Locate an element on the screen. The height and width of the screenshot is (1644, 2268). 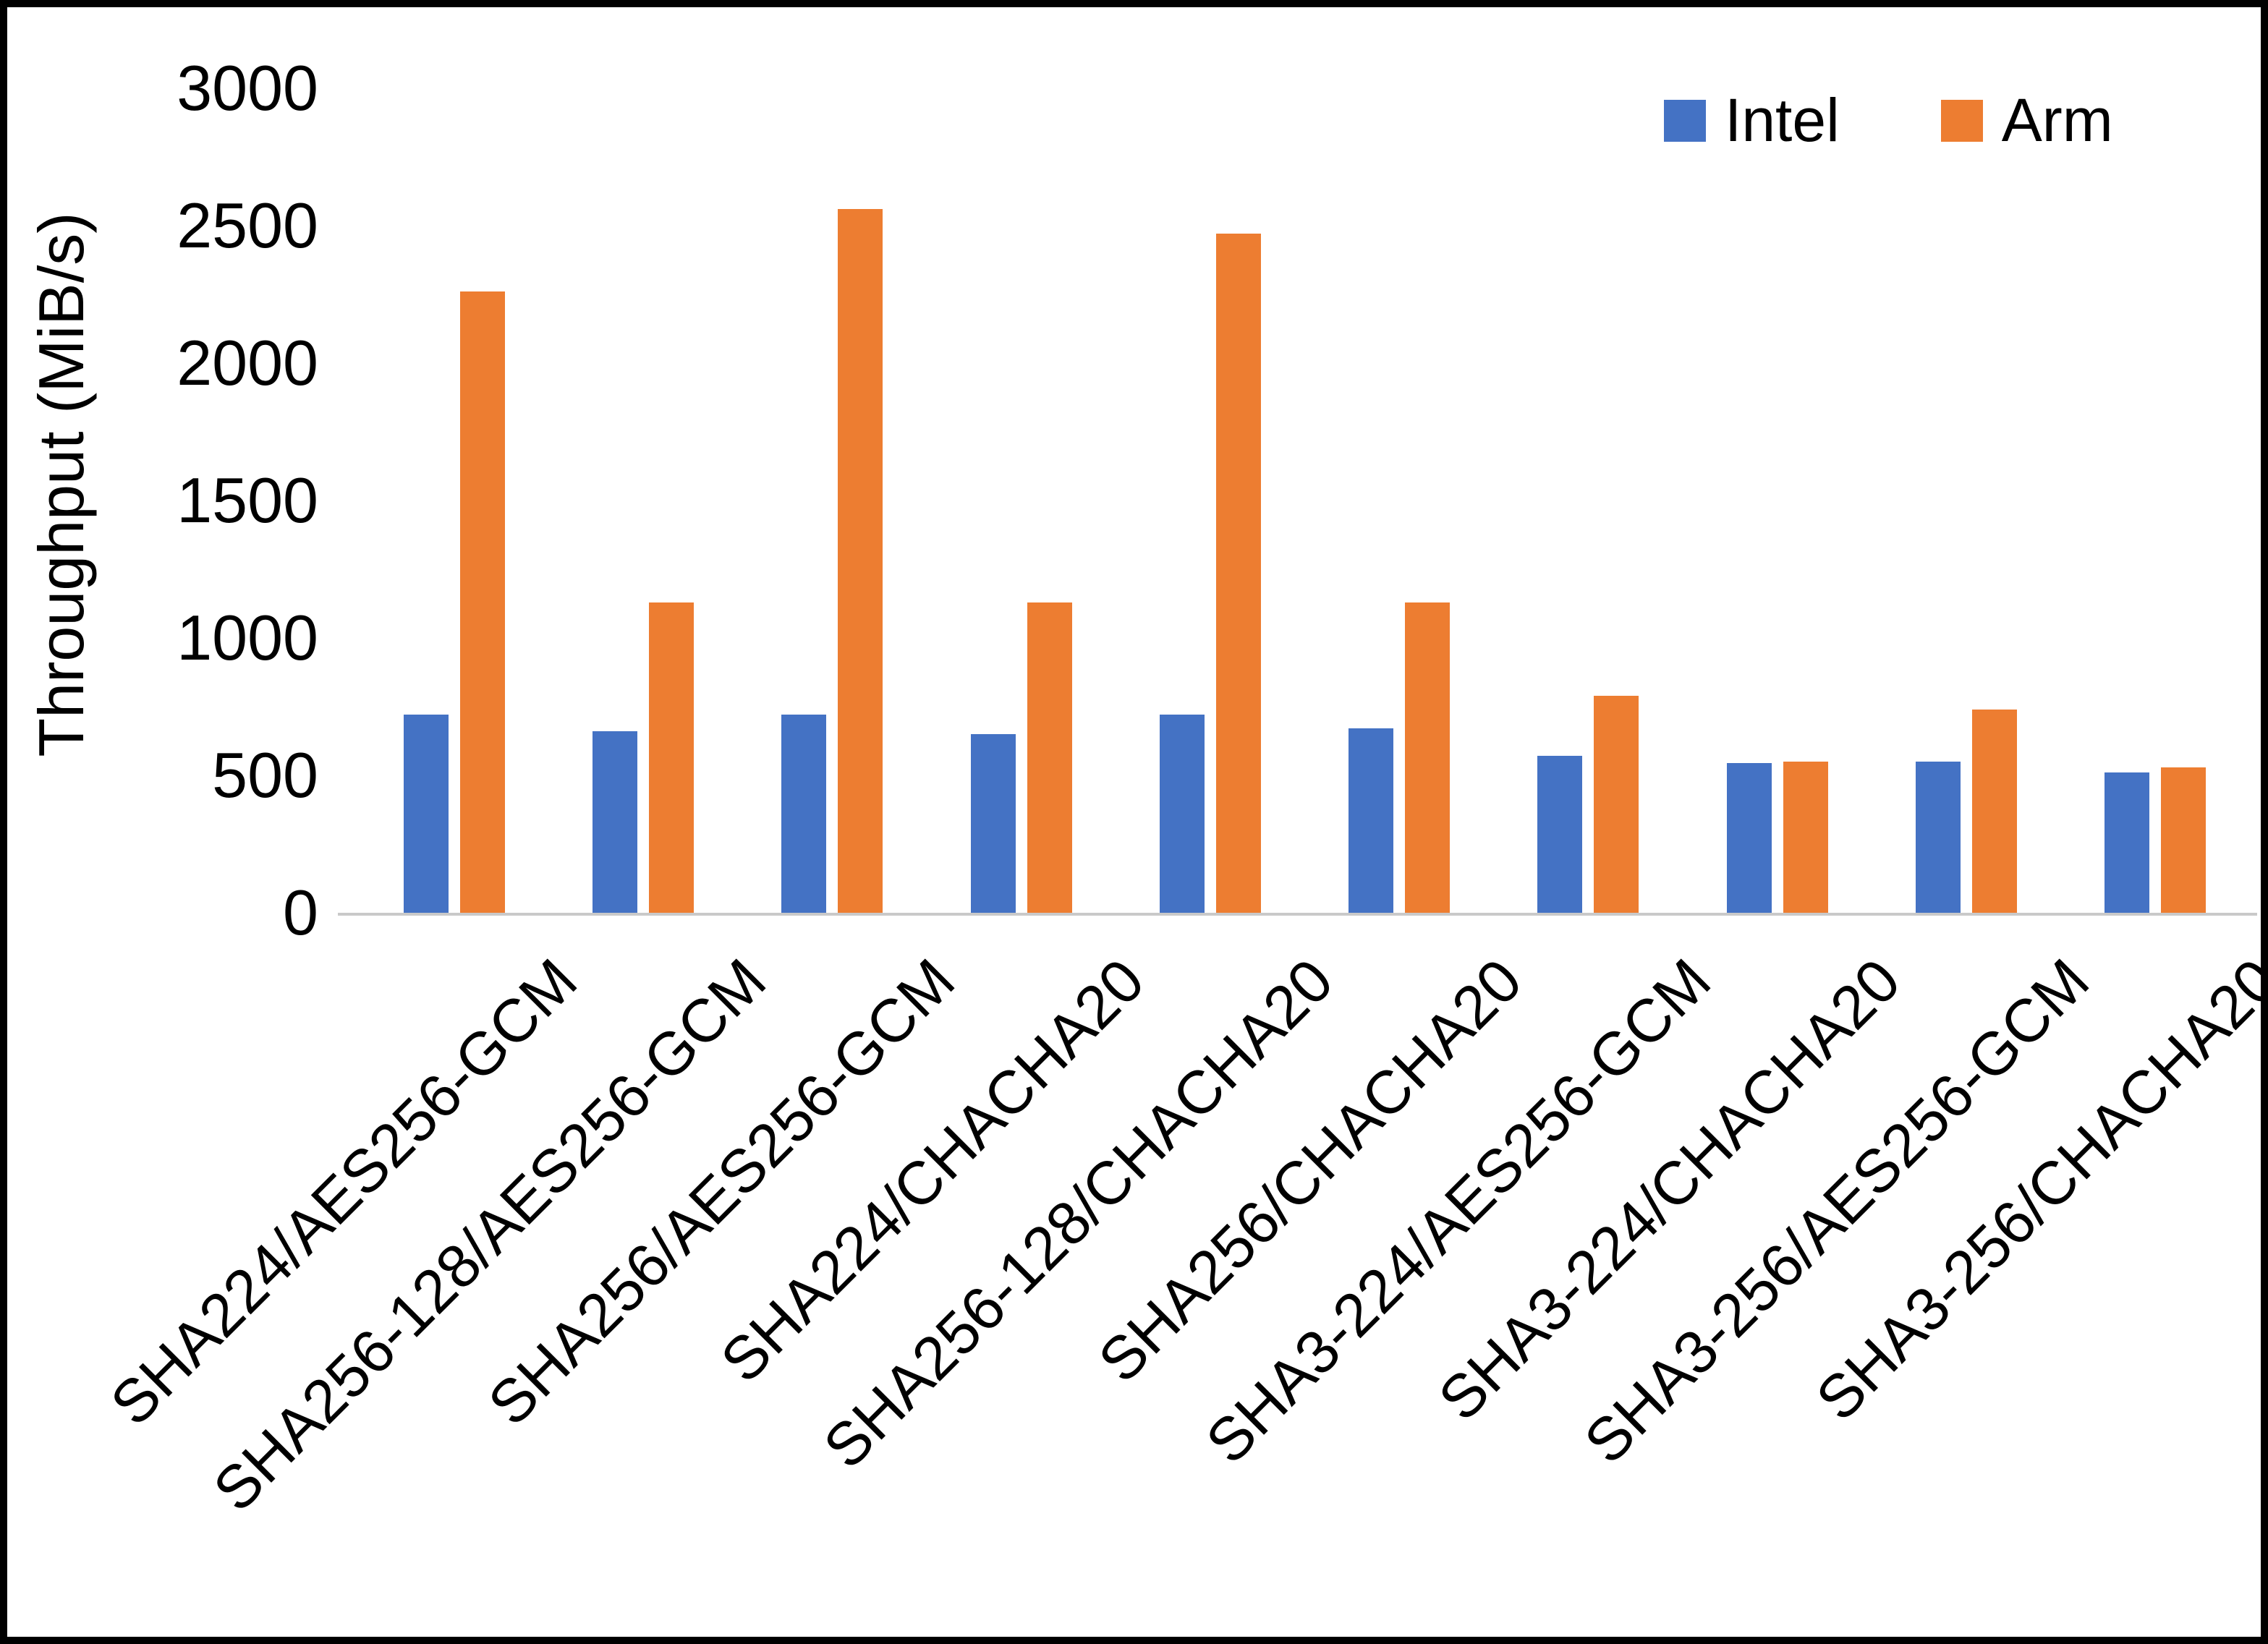
y-tick-label: 0 is located at coordinates (300, 912).